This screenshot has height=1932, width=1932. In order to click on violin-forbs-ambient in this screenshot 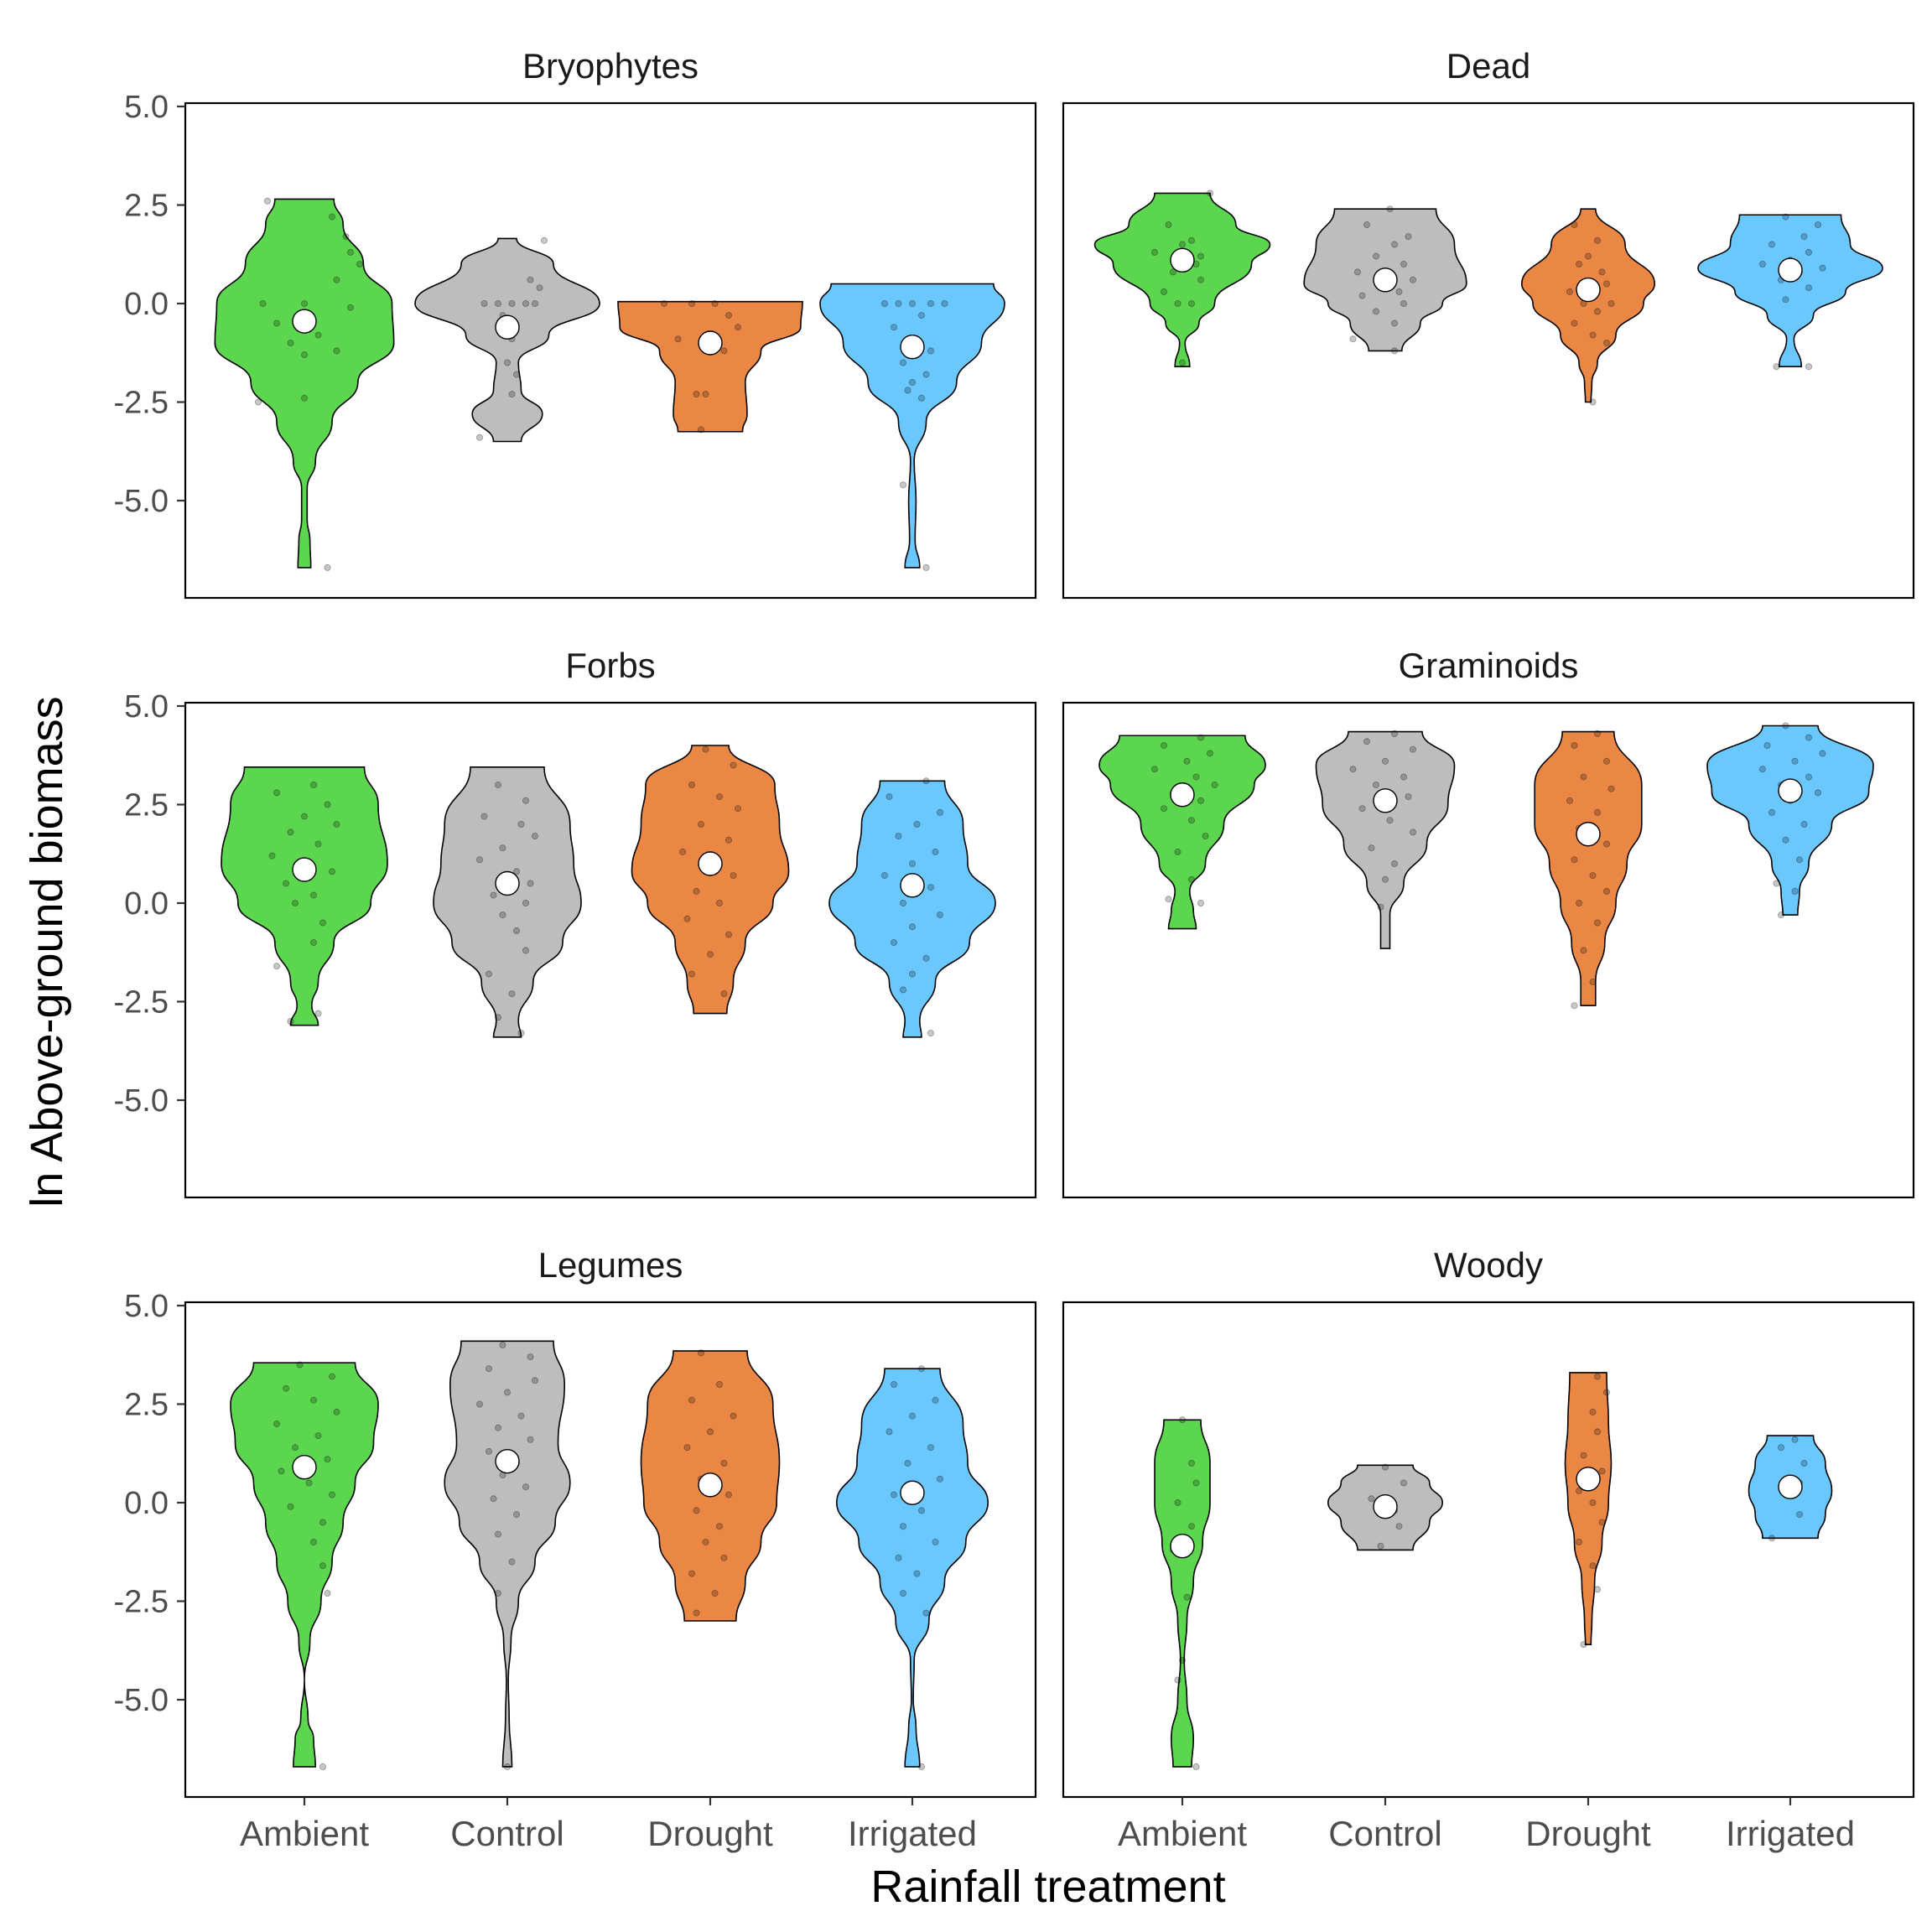, I will do `click(304, 896)`.